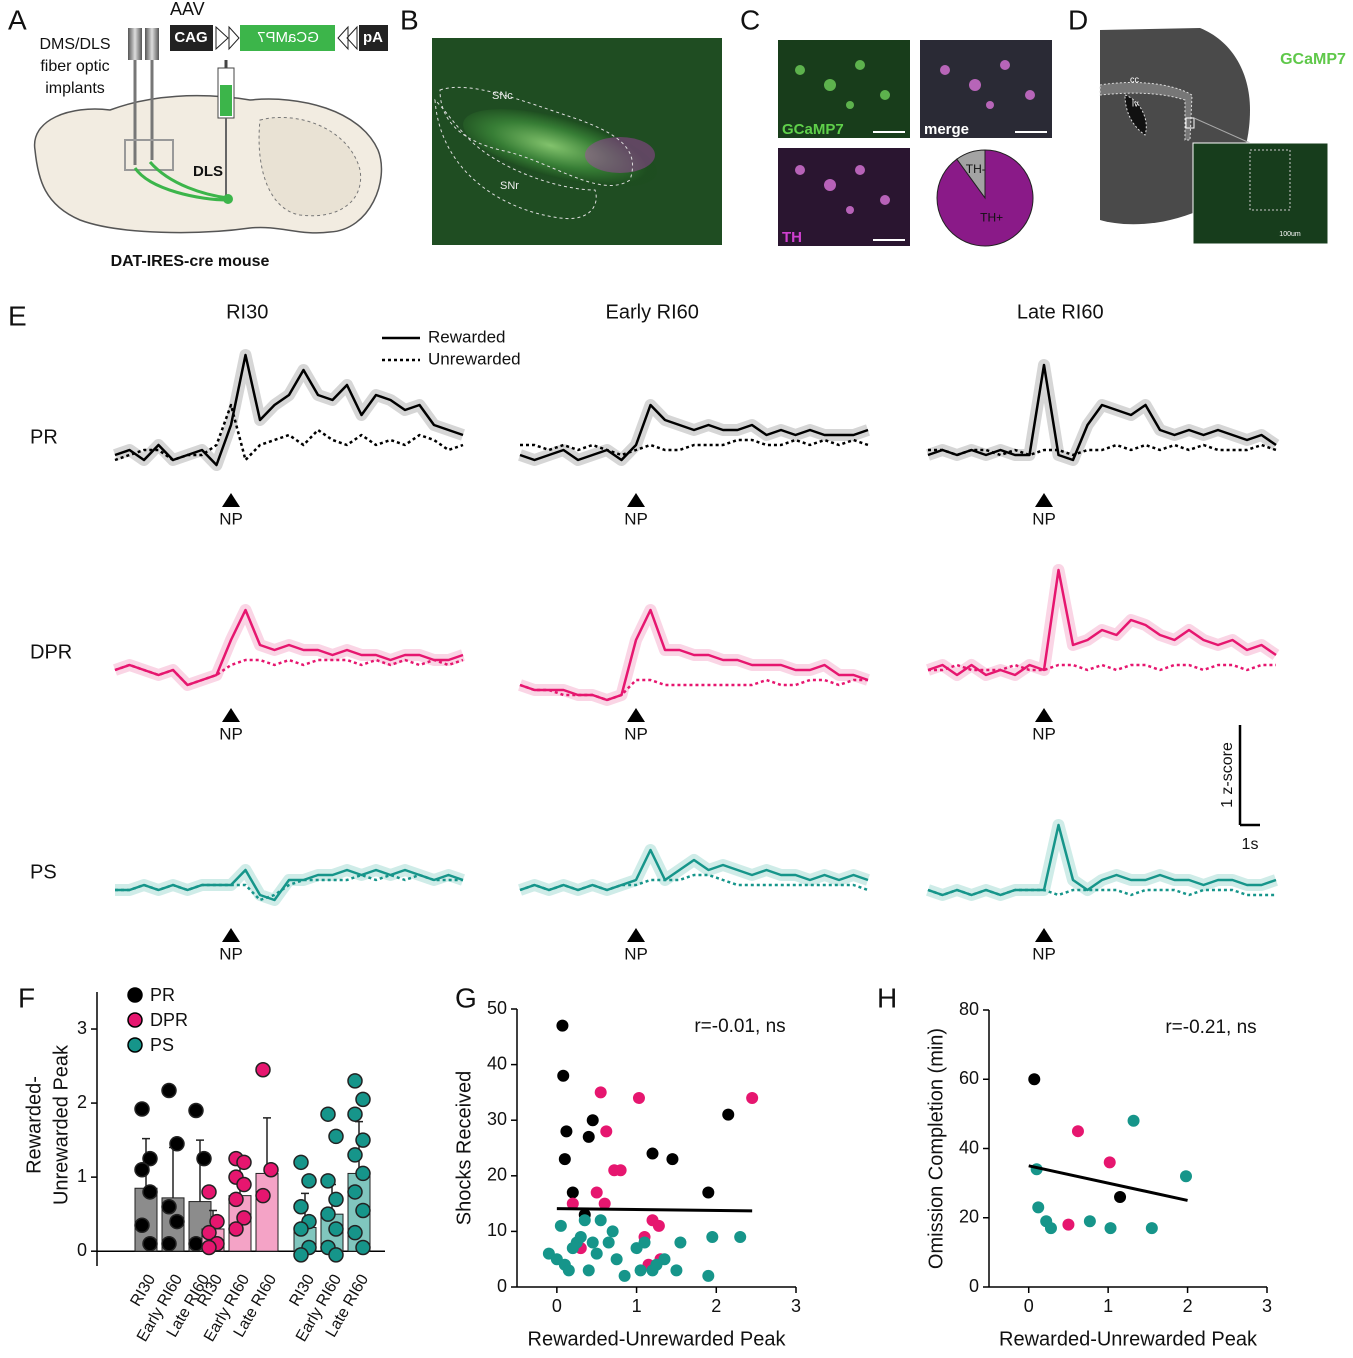 The height and width of the screenshot is (1358, 1353). I want to click on y-tick-label: 80, so click(969, 1009).